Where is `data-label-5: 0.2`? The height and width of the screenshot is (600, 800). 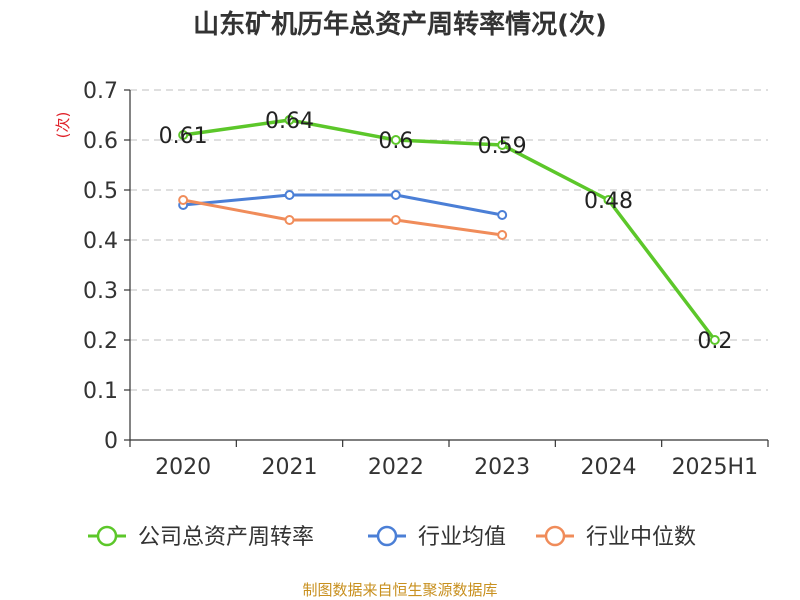
data-label-5: 0.2 is located at coordinates (714, 341).